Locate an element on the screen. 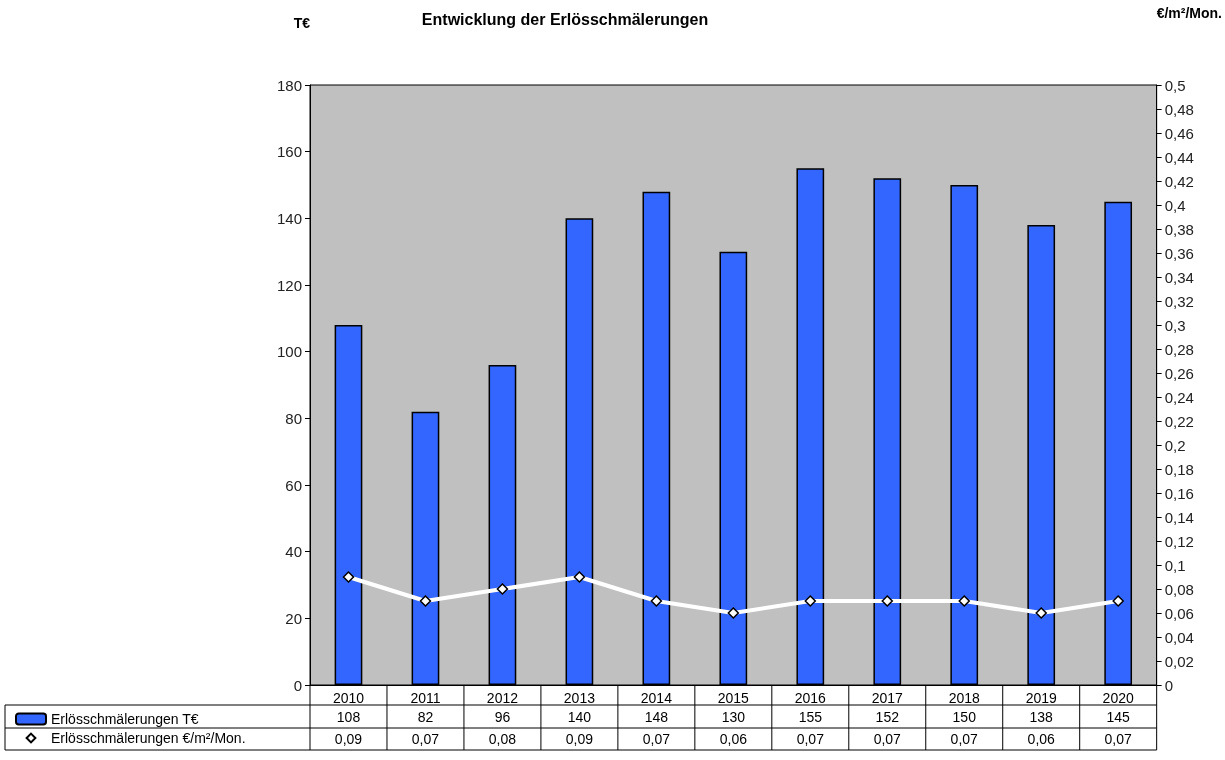  data-label: 155 is located at coordinates (810, 716).